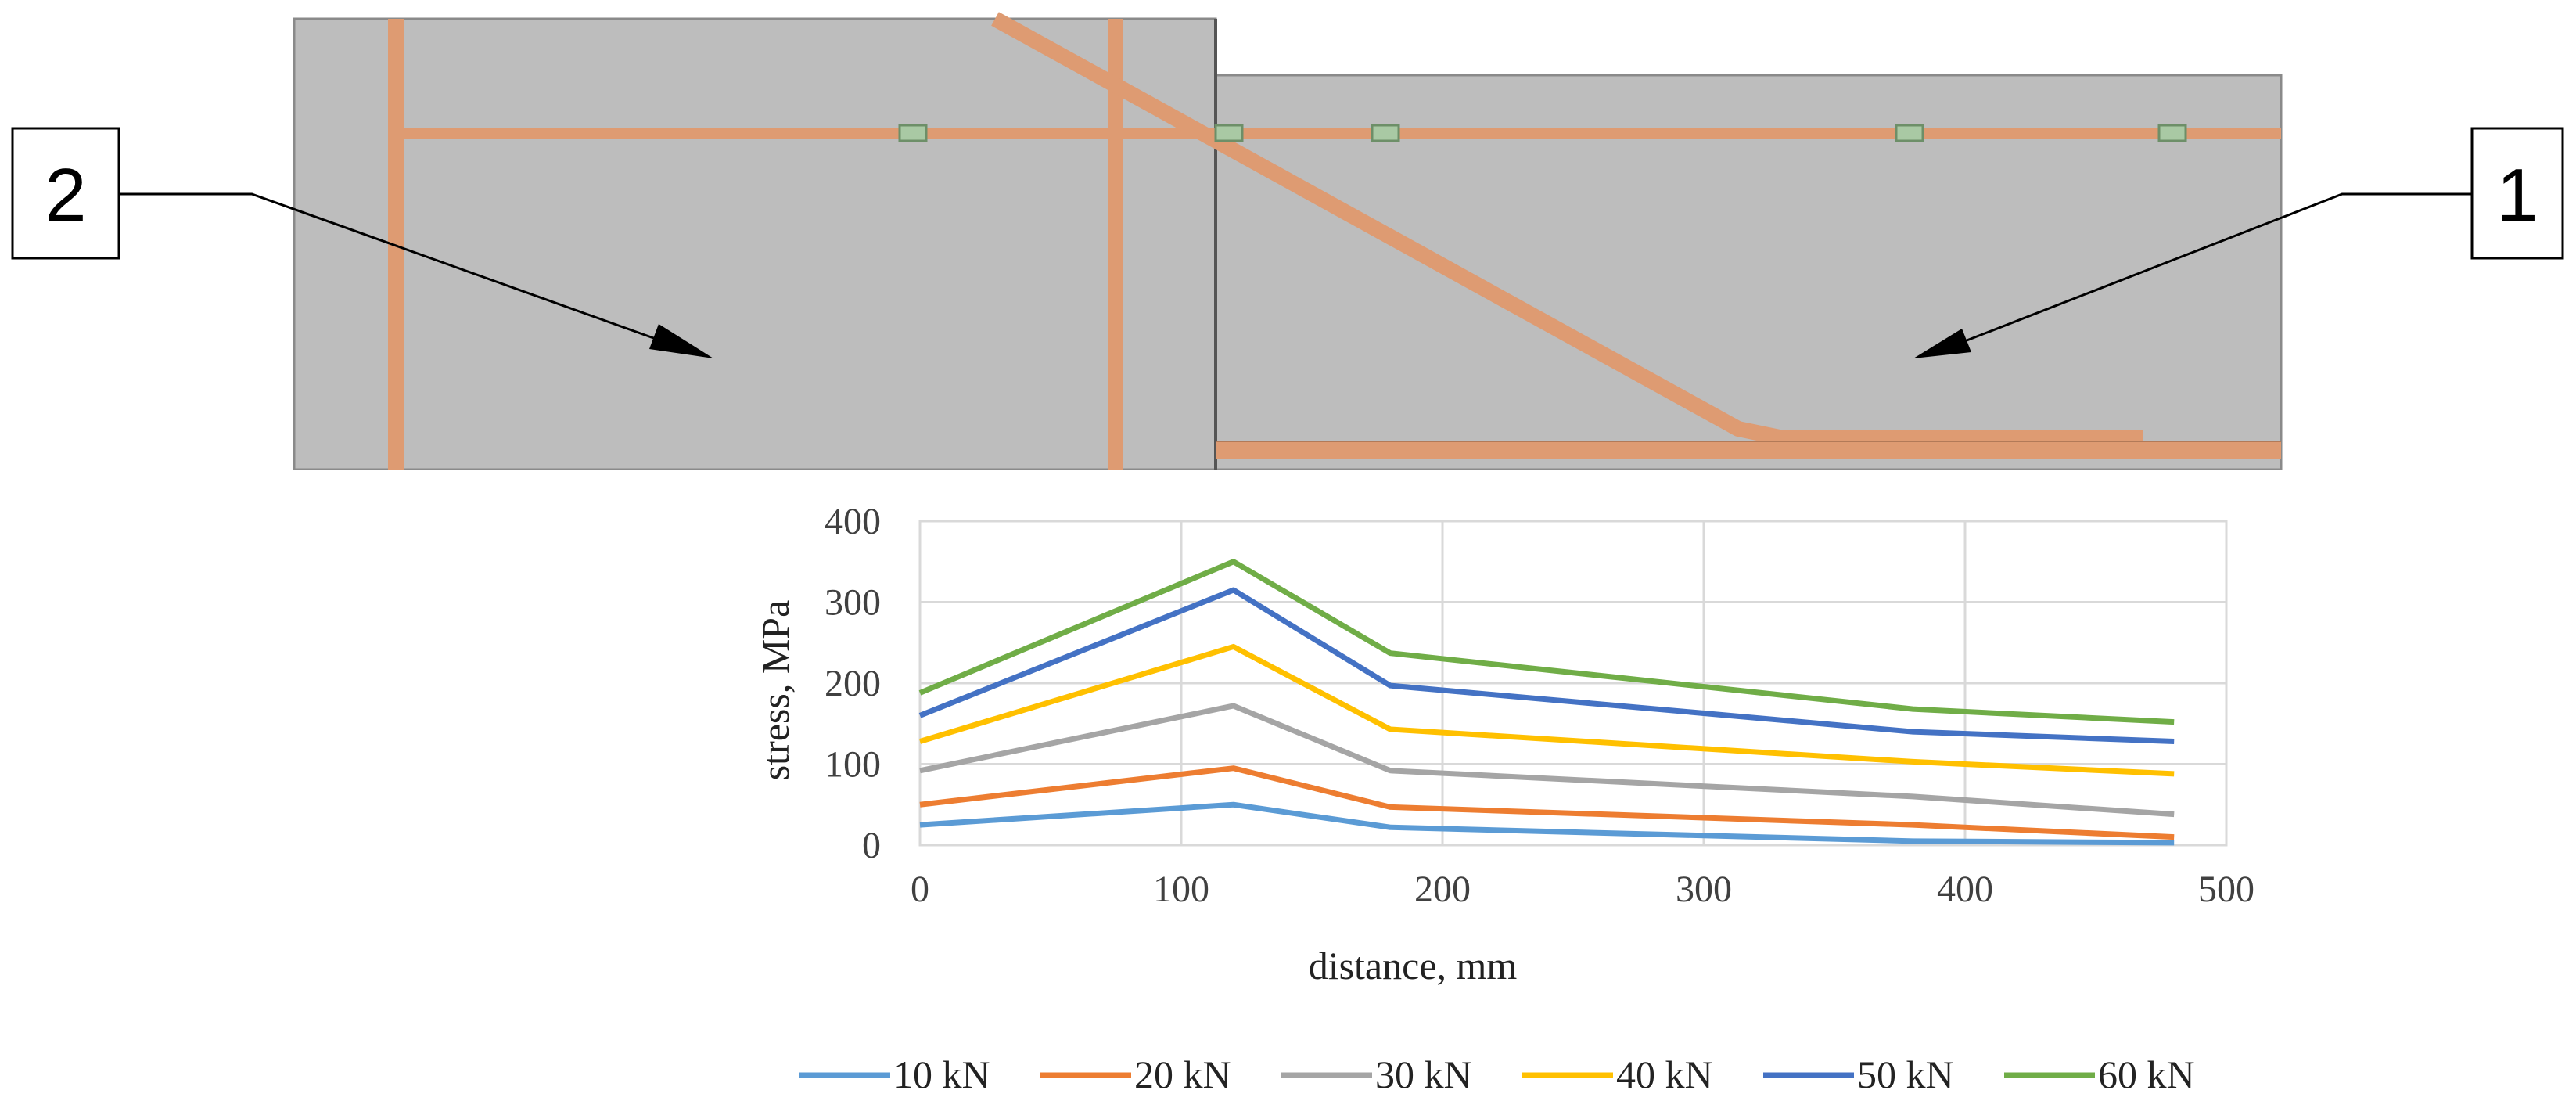 The width and height of the screenshot is (2576, 1119). What do you see at coordinates (1424, 1074) in the screenshot?
I see `legend-label: 30 kN` at bounding box center [1424, 1074].